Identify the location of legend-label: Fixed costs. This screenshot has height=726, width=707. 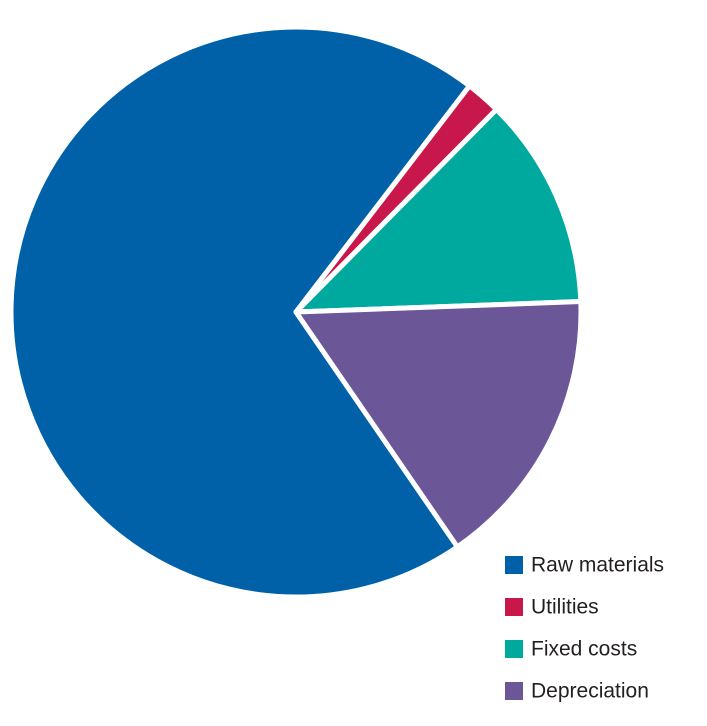
(584, 649).